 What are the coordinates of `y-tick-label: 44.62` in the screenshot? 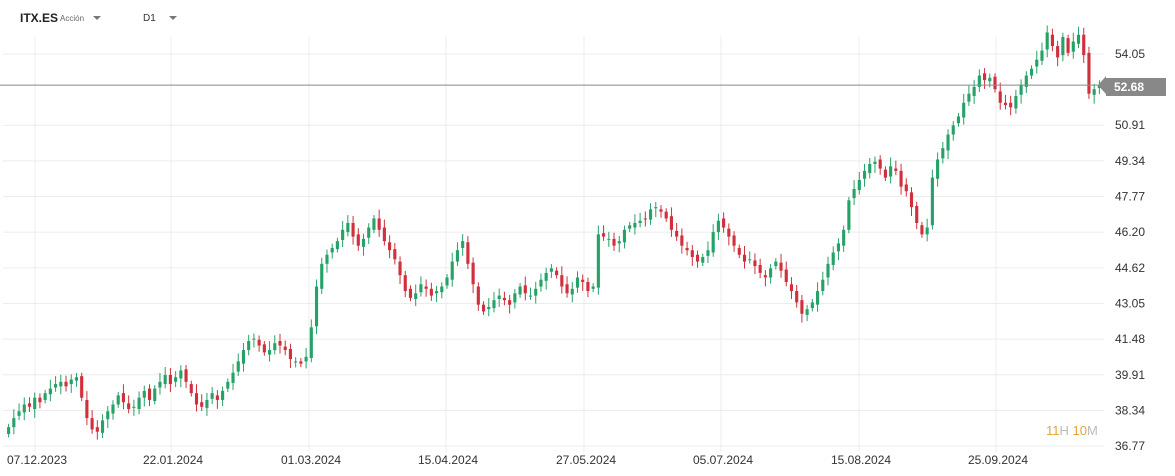 It's located at (1130, 268).